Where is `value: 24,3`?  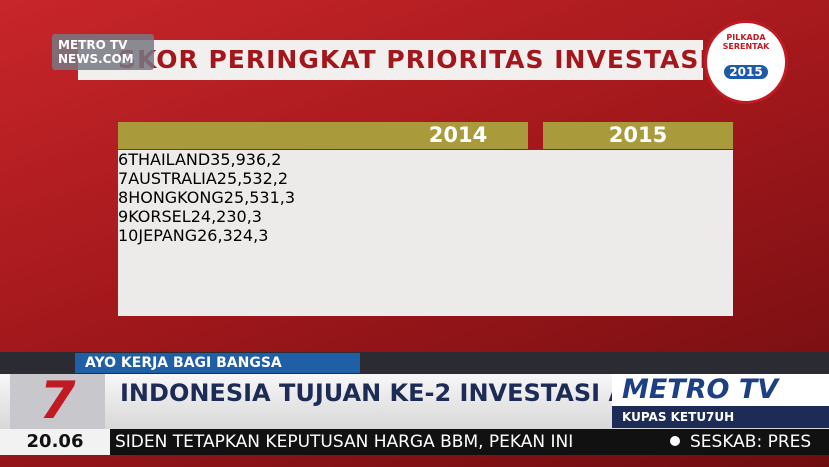
value: 24,3 is located at coordinates (250, 235).